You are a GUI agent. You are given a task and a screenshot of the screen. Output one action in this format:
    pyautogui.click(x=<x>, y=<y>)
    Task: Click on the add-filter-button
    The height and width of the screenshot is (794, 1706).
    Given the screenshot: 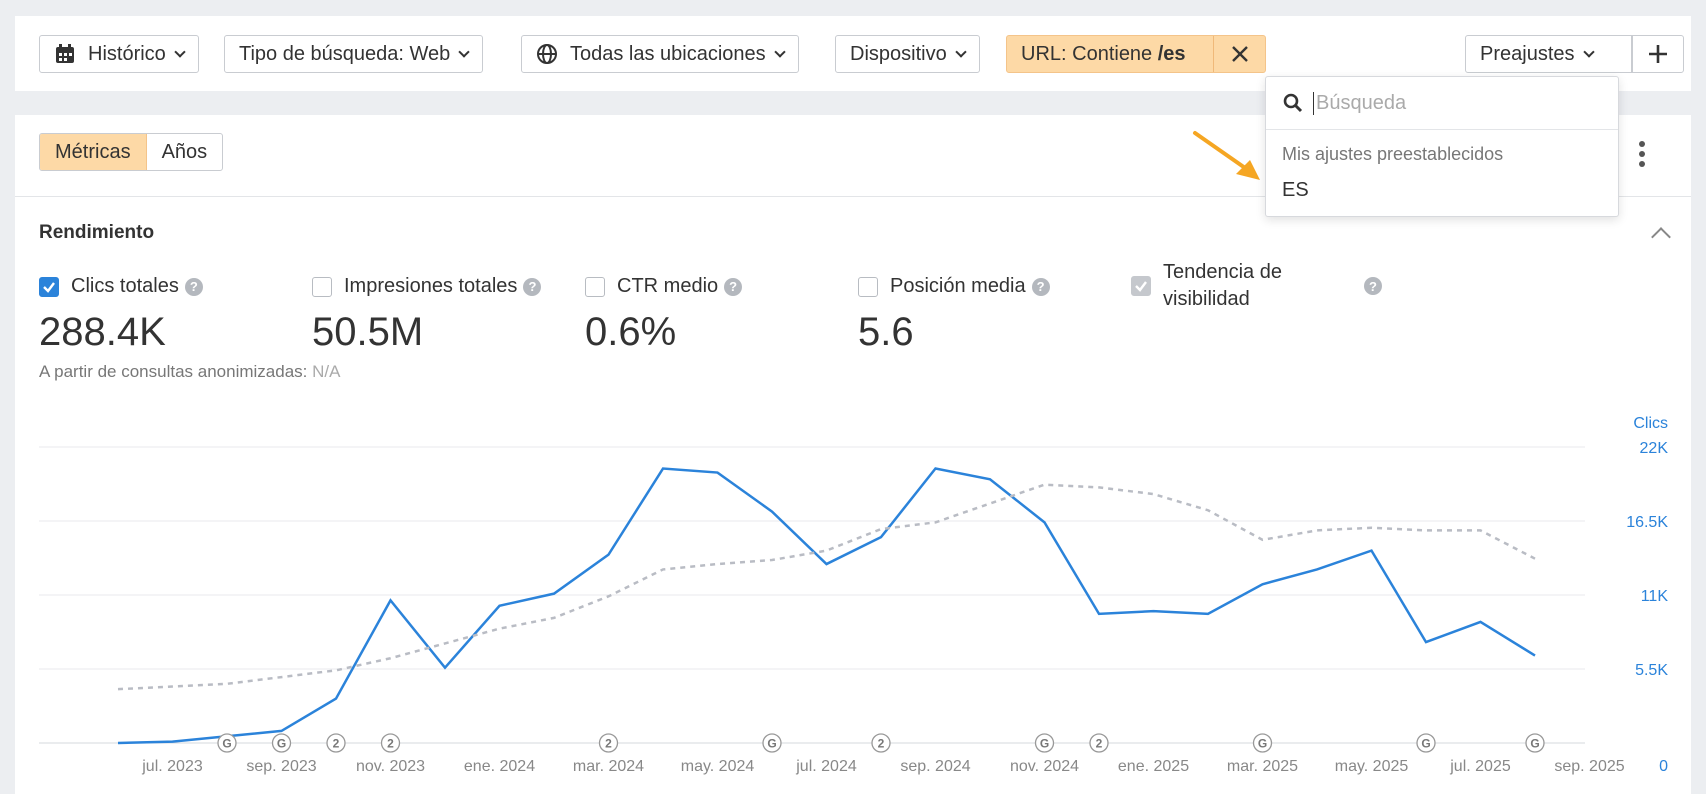 What is the action you would take?
    pyautogui.click(x=1658, y=54)
    